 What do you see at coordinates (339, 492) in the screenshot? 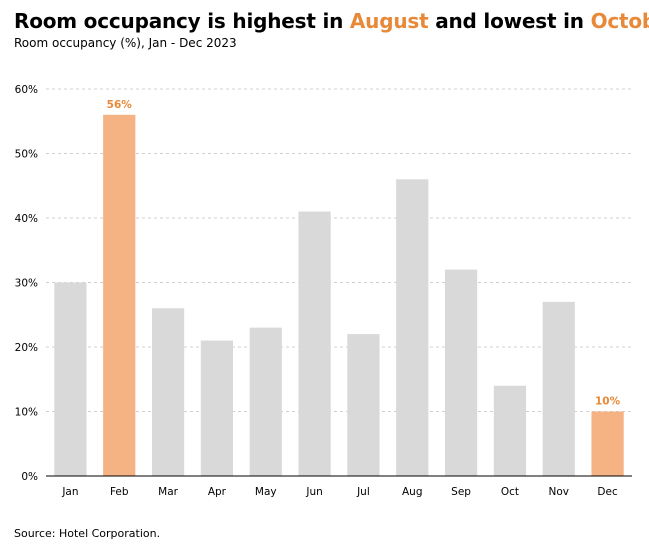
I see `x-axis-ticks: Jan Feb Mar Apr May Jun Jul Aug Sep Oct Nov Dec` at bounding box center [339, 492].